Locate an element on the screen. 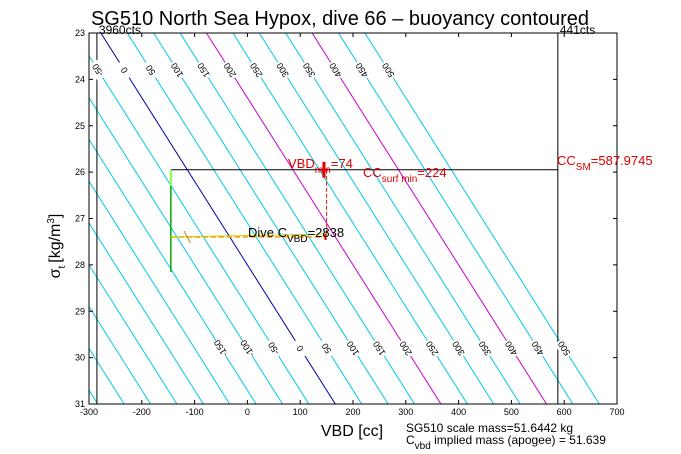 The width and height of the screenshot is (681, 454). implied-mass-note: Cvbd implied mass (apogee) = 51.639 is located at coordinates (506, 442).